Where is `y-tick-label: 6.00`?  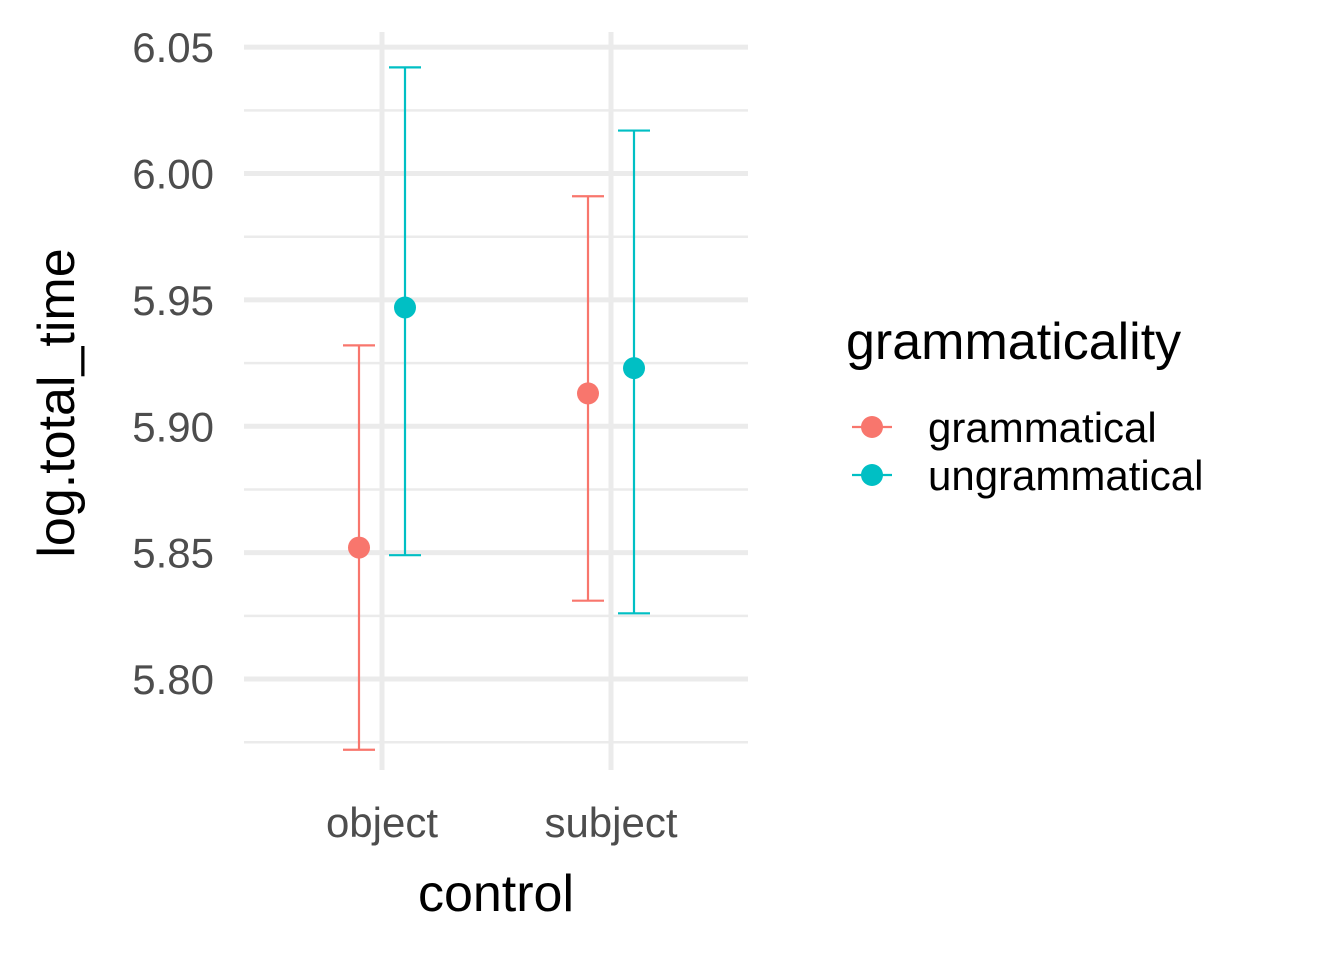
y-tick-label: 6.00 is located at coordinates (173, 174).